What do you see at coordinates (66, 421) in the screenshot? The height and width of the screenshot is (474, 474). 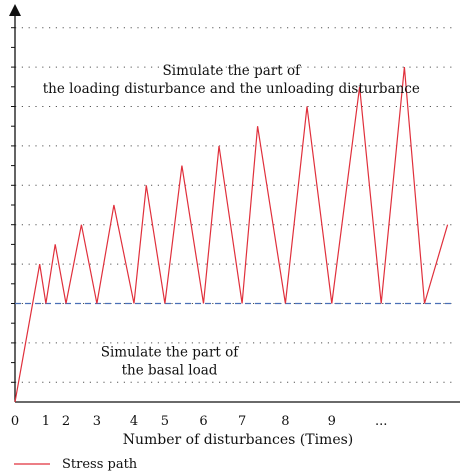 I see `x-tick-label: 2` at bounding box center [66, 421].